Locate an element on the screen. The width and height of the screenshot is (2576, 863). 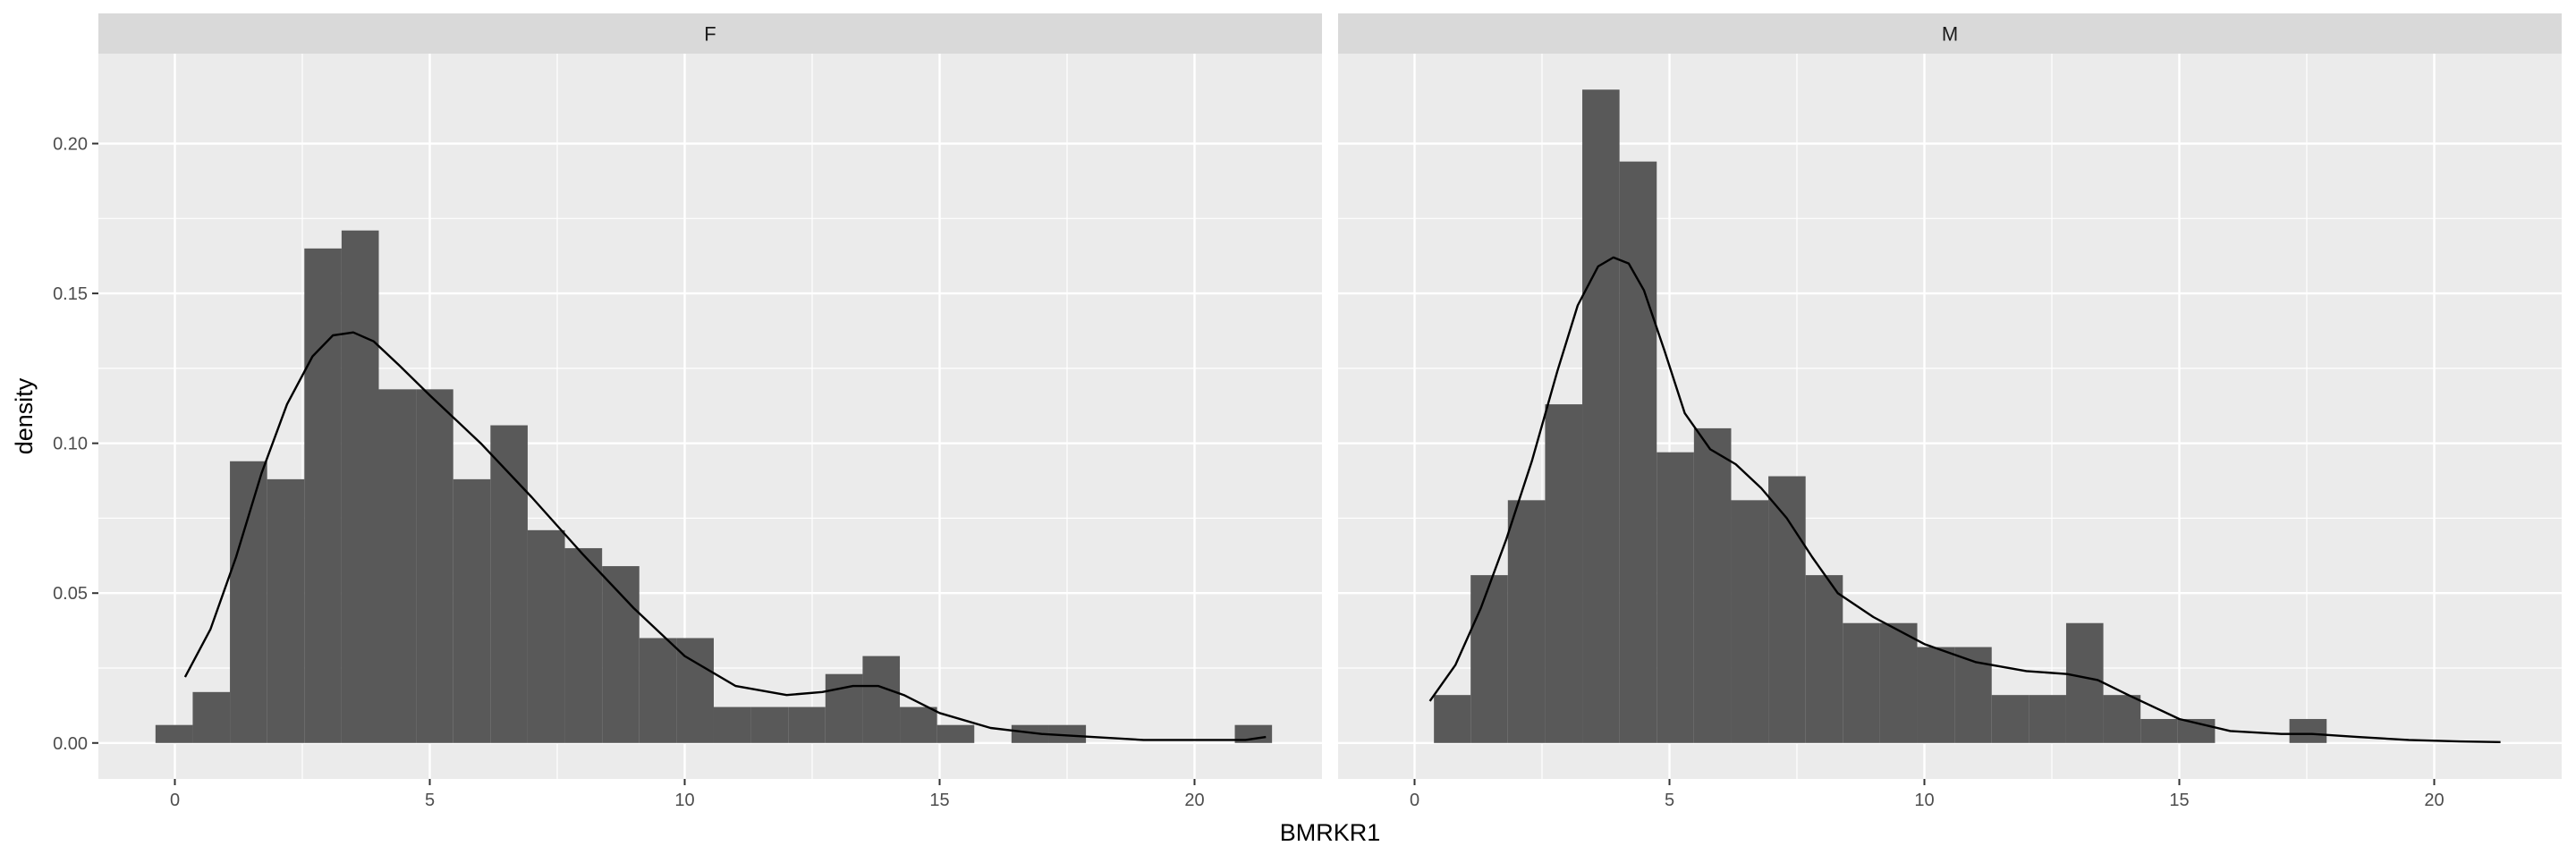
y-tick-label: 0.15 is located at coordinates (70, 294).